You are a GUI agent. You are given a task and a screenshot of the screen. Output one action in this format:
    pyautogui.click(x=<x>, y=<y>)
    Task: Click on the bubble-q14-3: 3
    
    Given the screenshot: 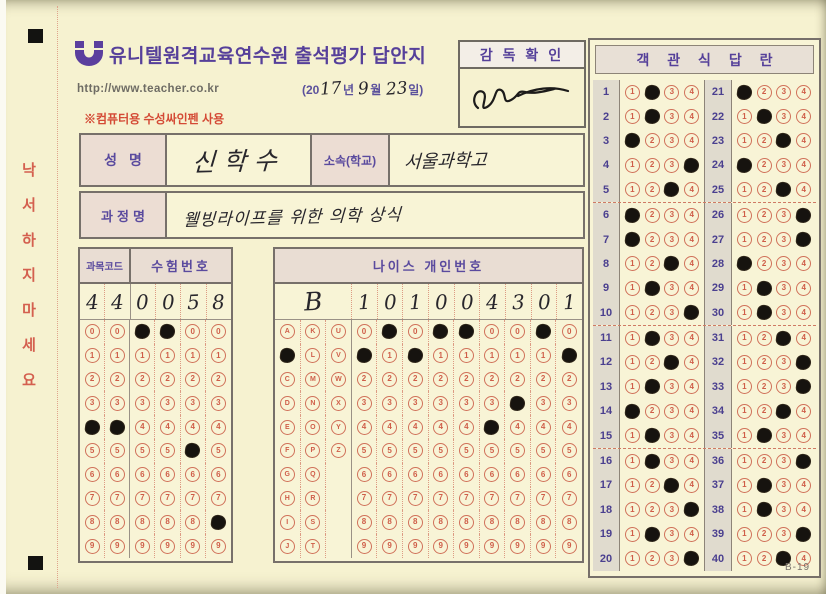 What is the action you would take?
    pyautogui.click(x=672, y=411)
    